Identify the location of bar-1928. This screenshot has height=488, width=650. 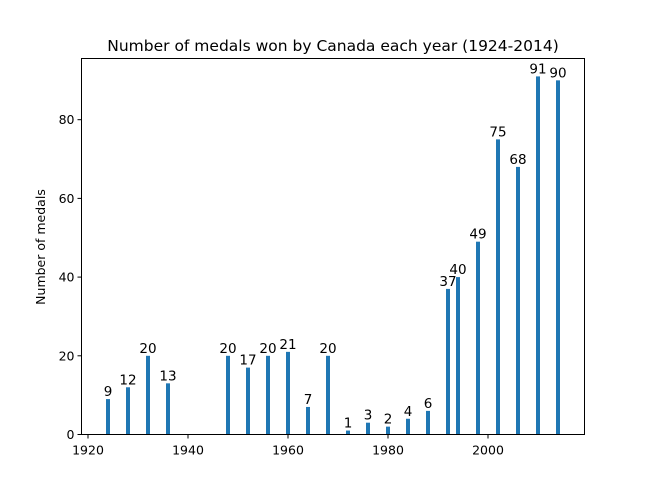
(128, 411).